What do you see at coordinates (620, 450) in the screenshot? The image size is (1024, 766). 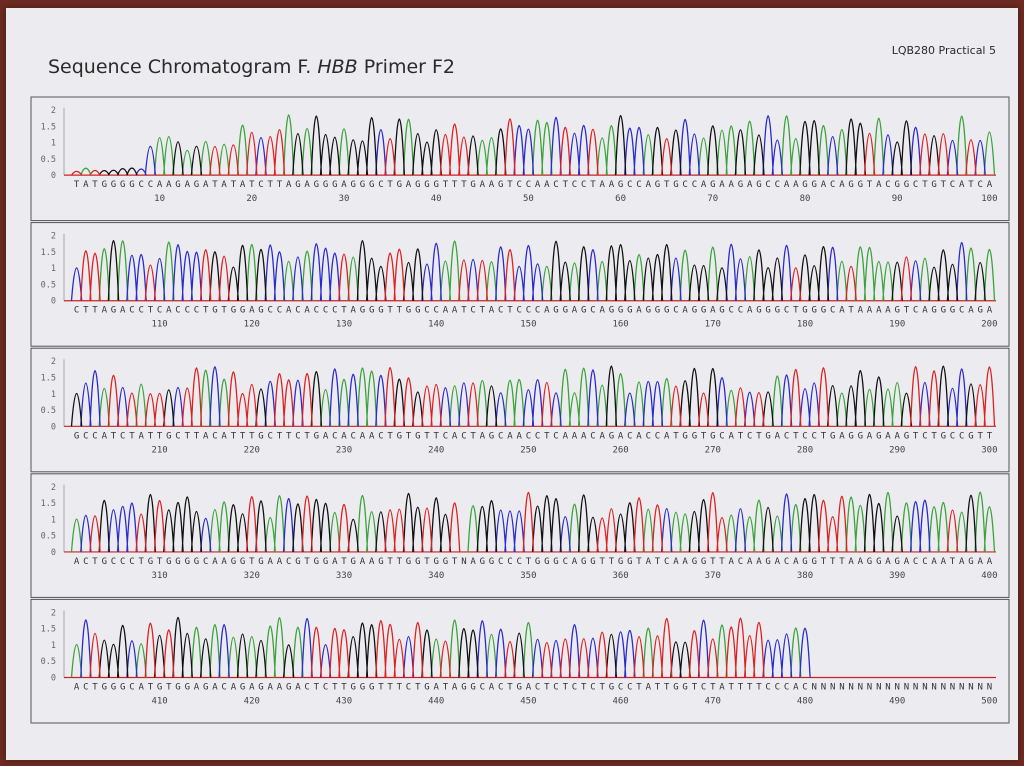 I see `x-tick-label: 260` at bounding box center [620, 450].